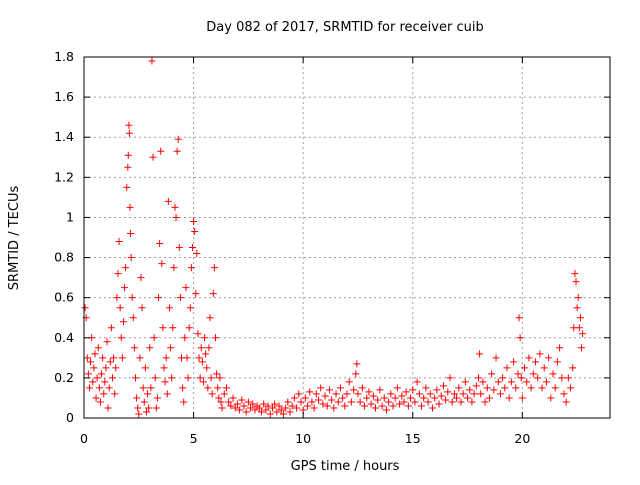 Image resolution: width=640 pixels, height=485 pixels. Describe the element at coordinates (413, 438) in the screenshot. I see `x-tick-label: 15` at that location.